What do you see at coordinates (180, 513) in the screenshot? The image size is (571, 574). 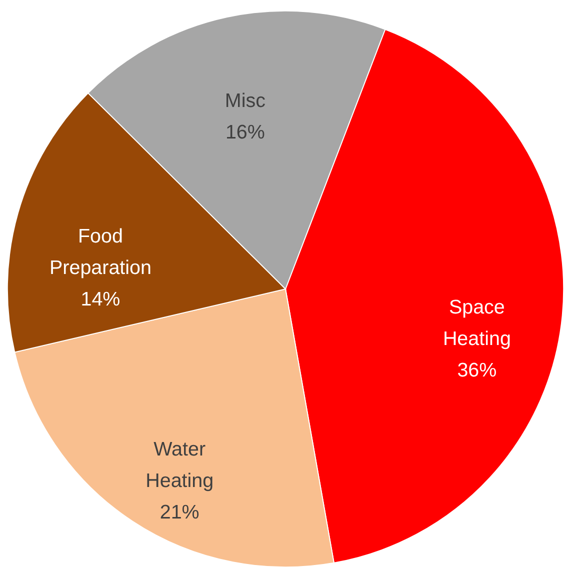 I see `data-label: 21%` at bounding box center [180, 513].